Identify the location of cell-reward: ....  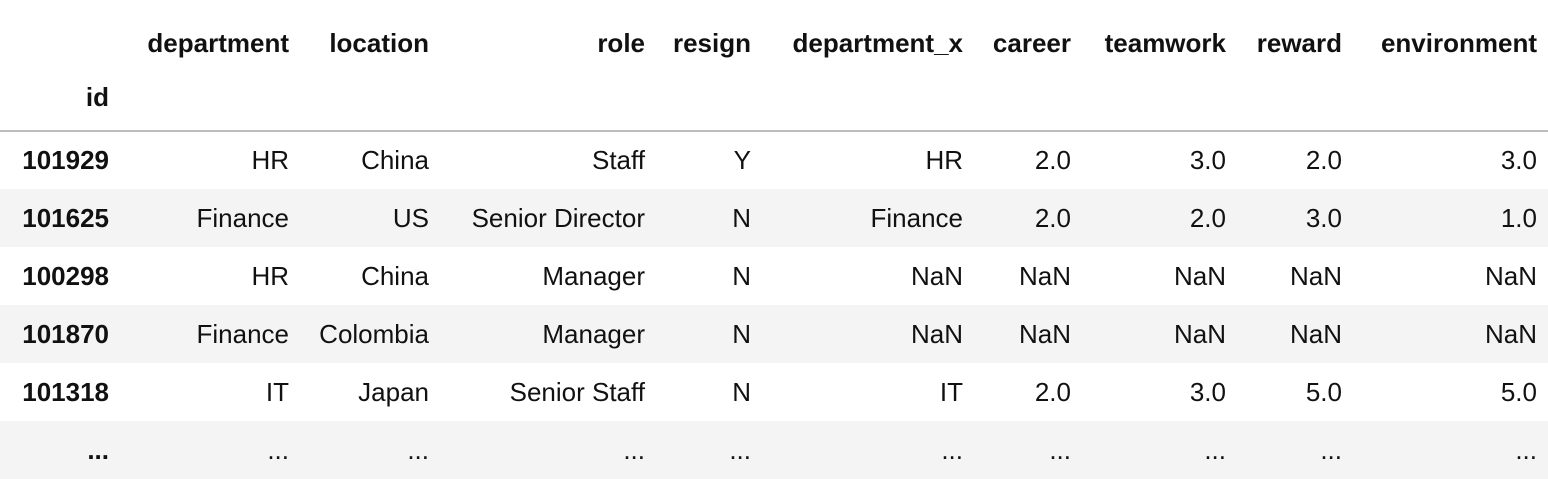
(1331, 449).